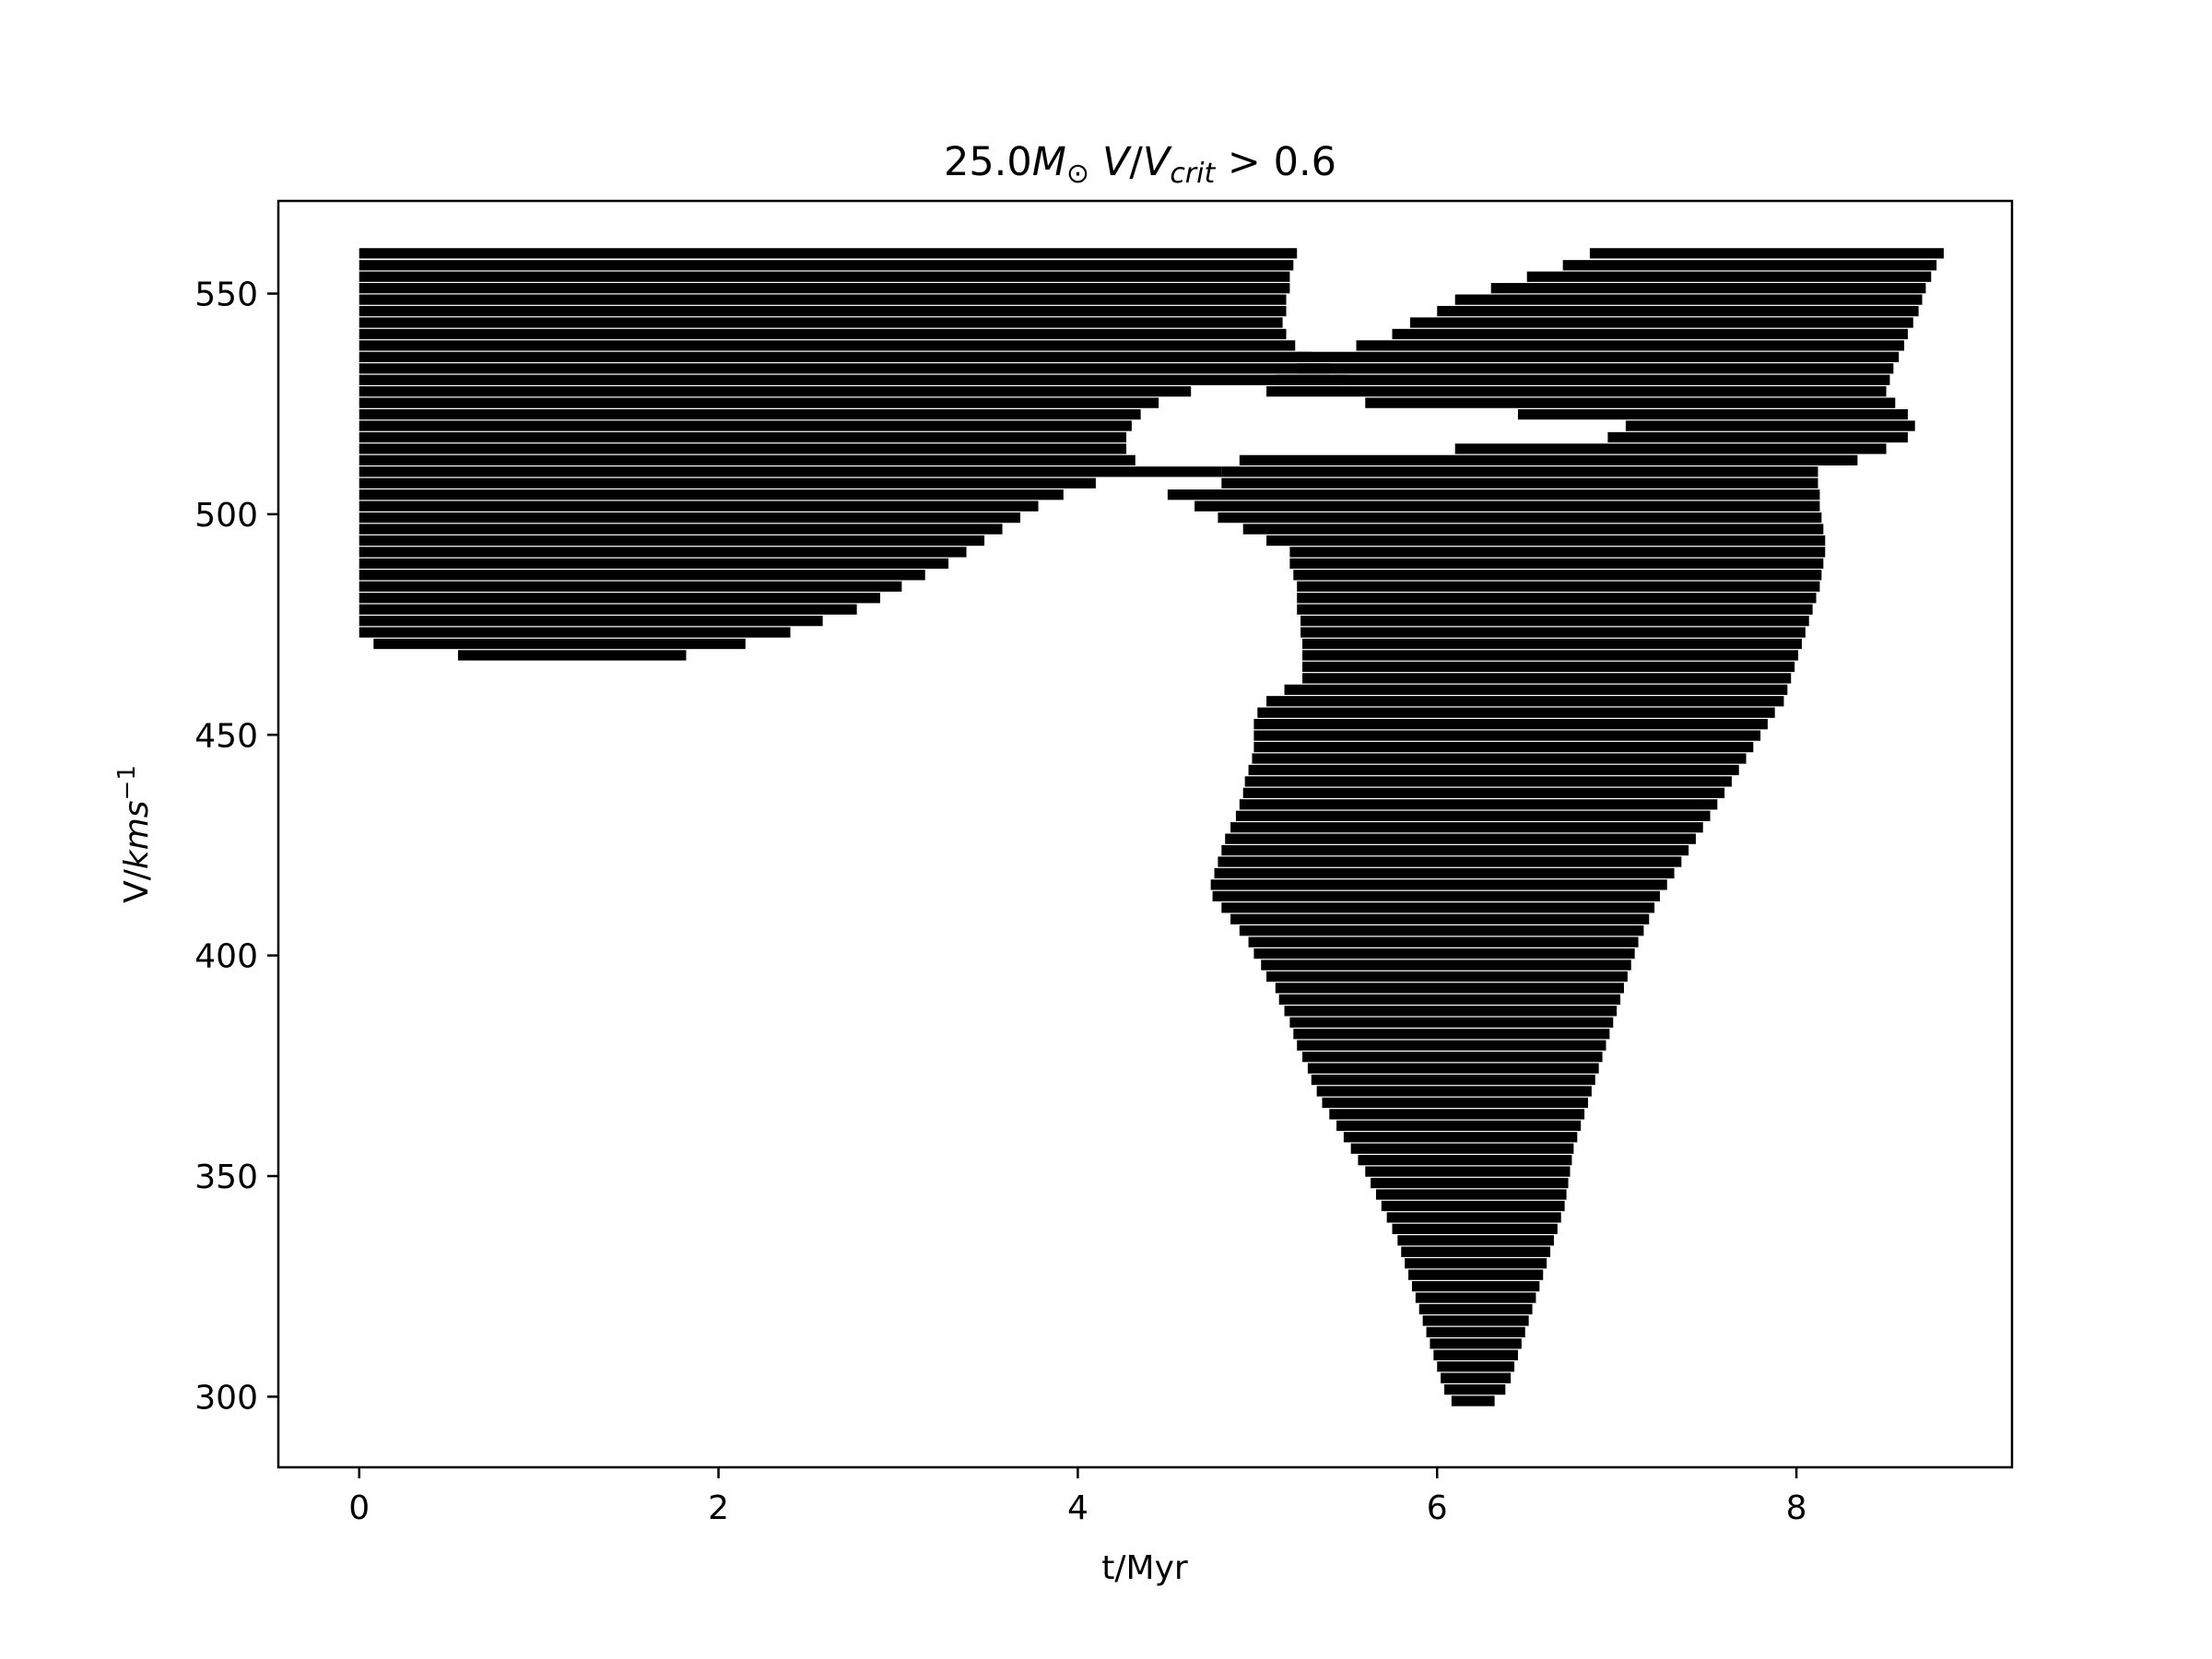 The height and width of the screenshot is (1659, 2212). I want to click on x-tick-label: 6, so click(1437, 1508).